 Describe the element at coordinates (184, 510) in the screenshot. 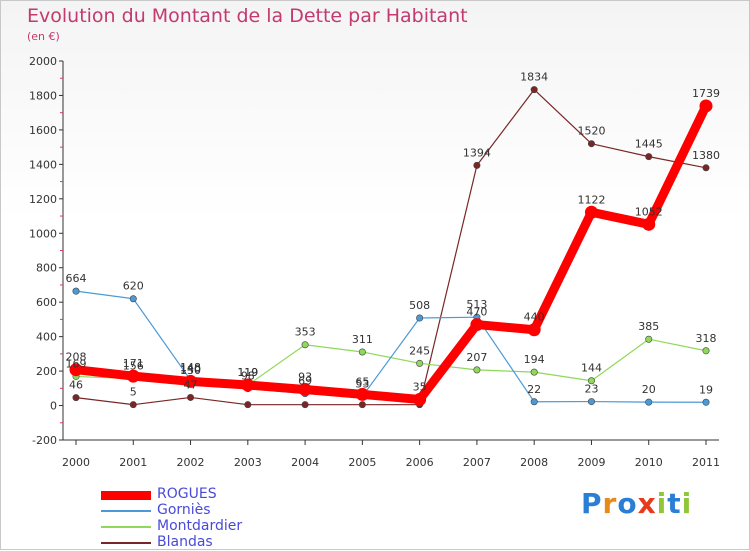

I see `legend-label: Gorniès` at that location.